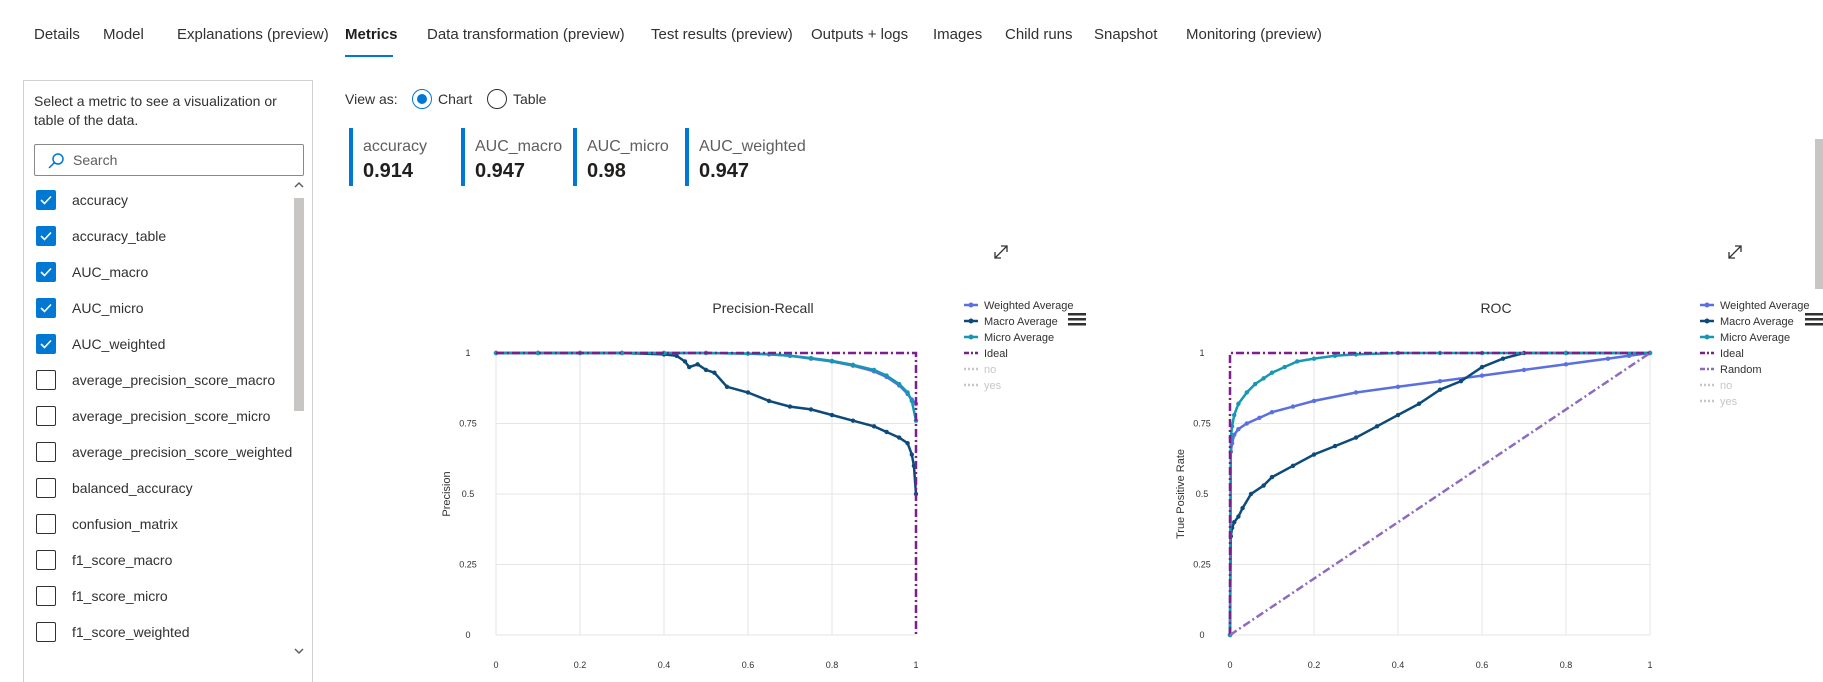 The image size is (1823, 682). What do you see at coordinates (163, 524) in the screenshot?
I see `metric-list-item: confusion_matrix` at bounding box center [163, 524].